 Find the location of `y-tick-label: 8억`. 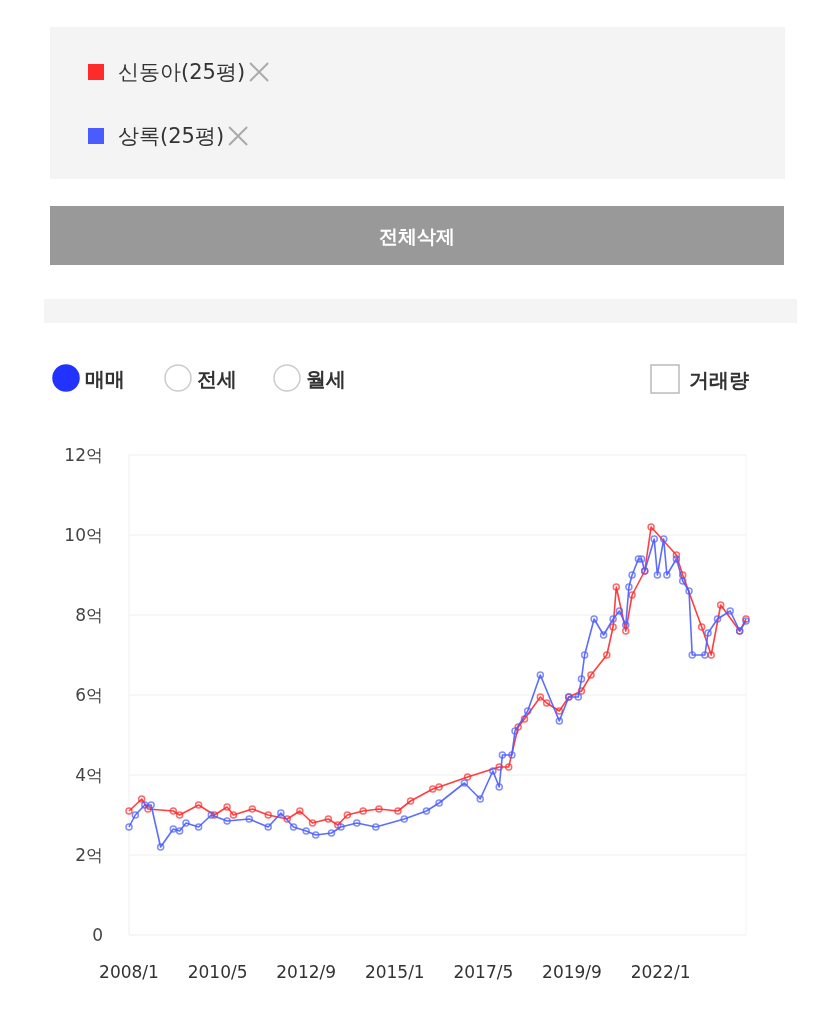

y-tick-label: 8억 is located at coordinates (89, 615).